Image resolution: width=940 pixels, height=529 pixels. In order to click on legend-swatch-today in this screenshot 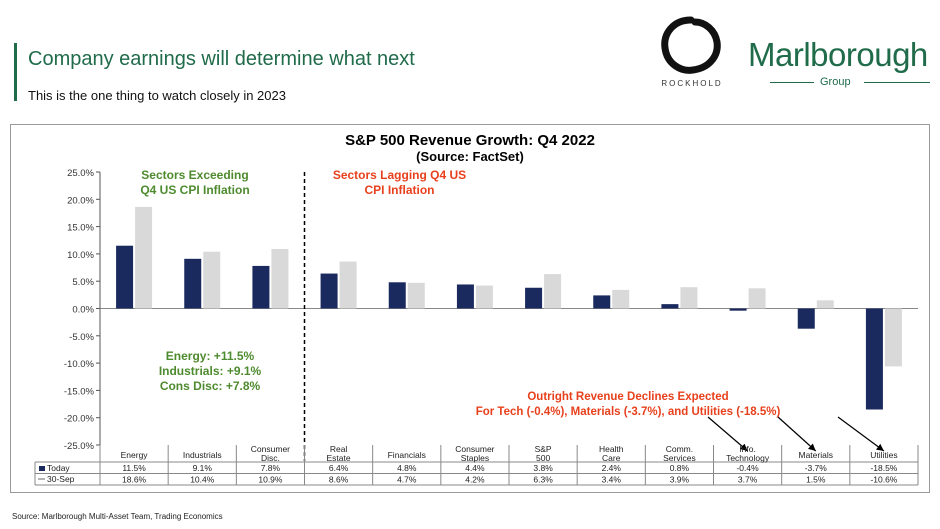, I will do `click(42, 468)`.